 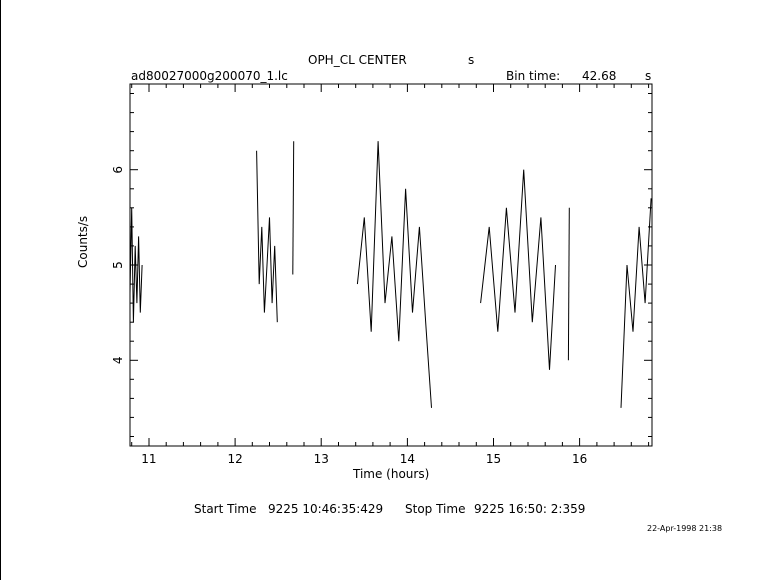 What do you see at coordinates (391, 474) in the screenshot?
I see `x-axis-label: Time (hours)` at bounding box center [391, 474].